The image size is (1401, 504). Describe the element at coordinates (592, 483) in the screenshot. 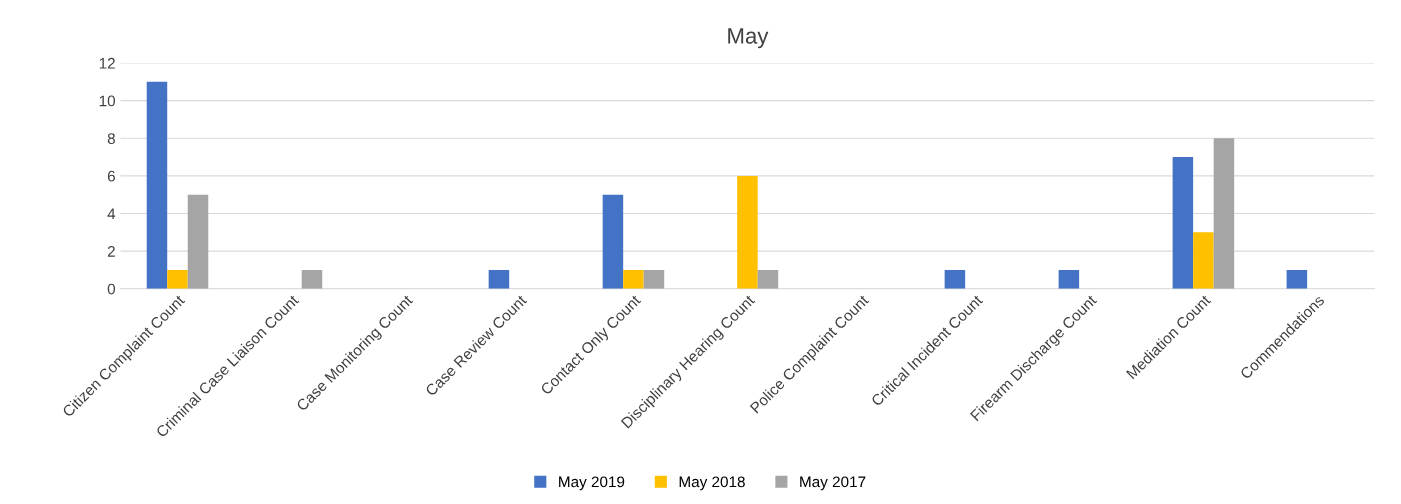

I see `legend-label: May 2019` at that location.